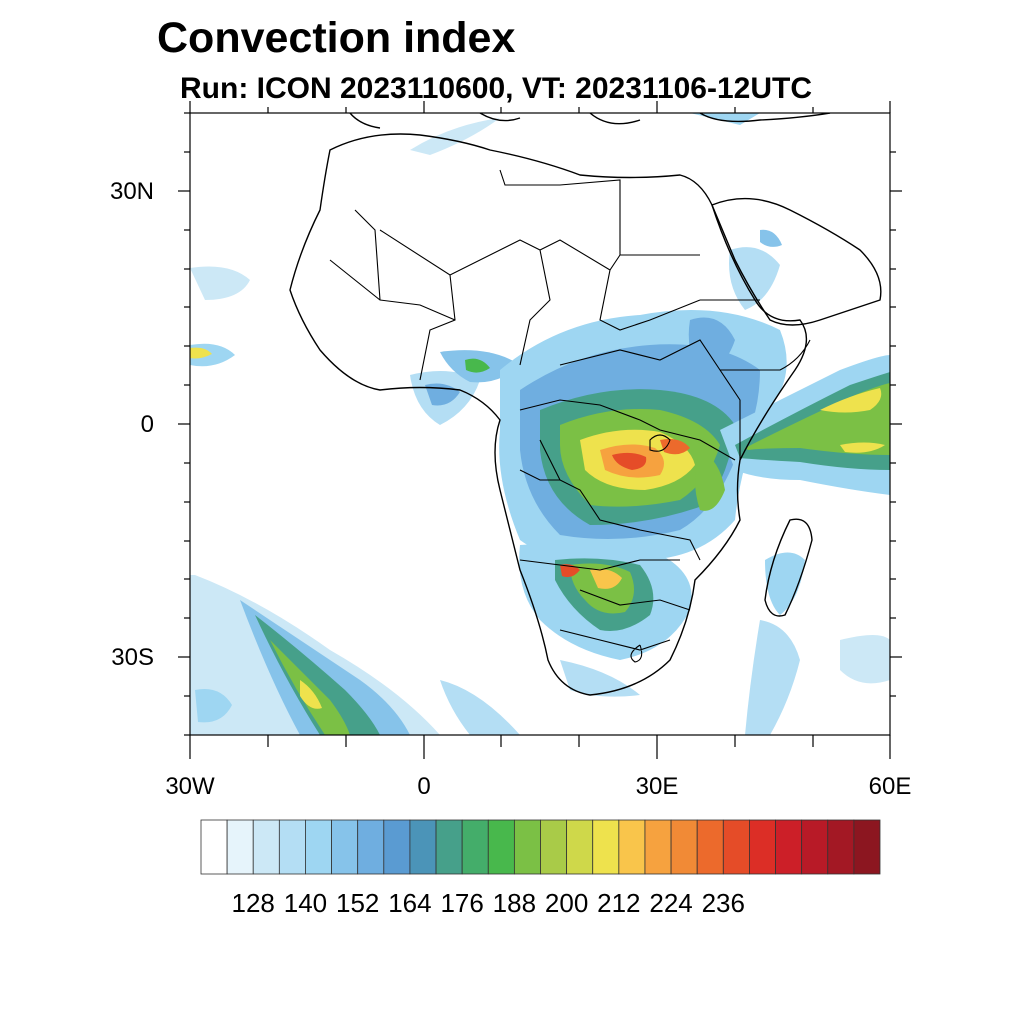 This screenshot has height=1024, width=1024. Describe the element at coordinates (619, 903) in the screenshot. I see `colorbar-tick-label: 212` at that location.